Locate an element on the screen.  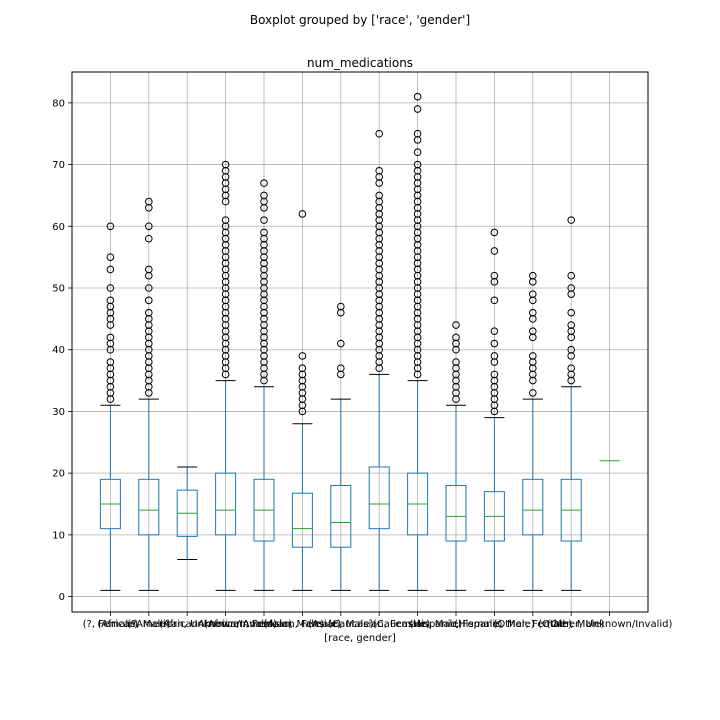
x-tick-label: (Asian, Male) is located at coordinates (340, 624).